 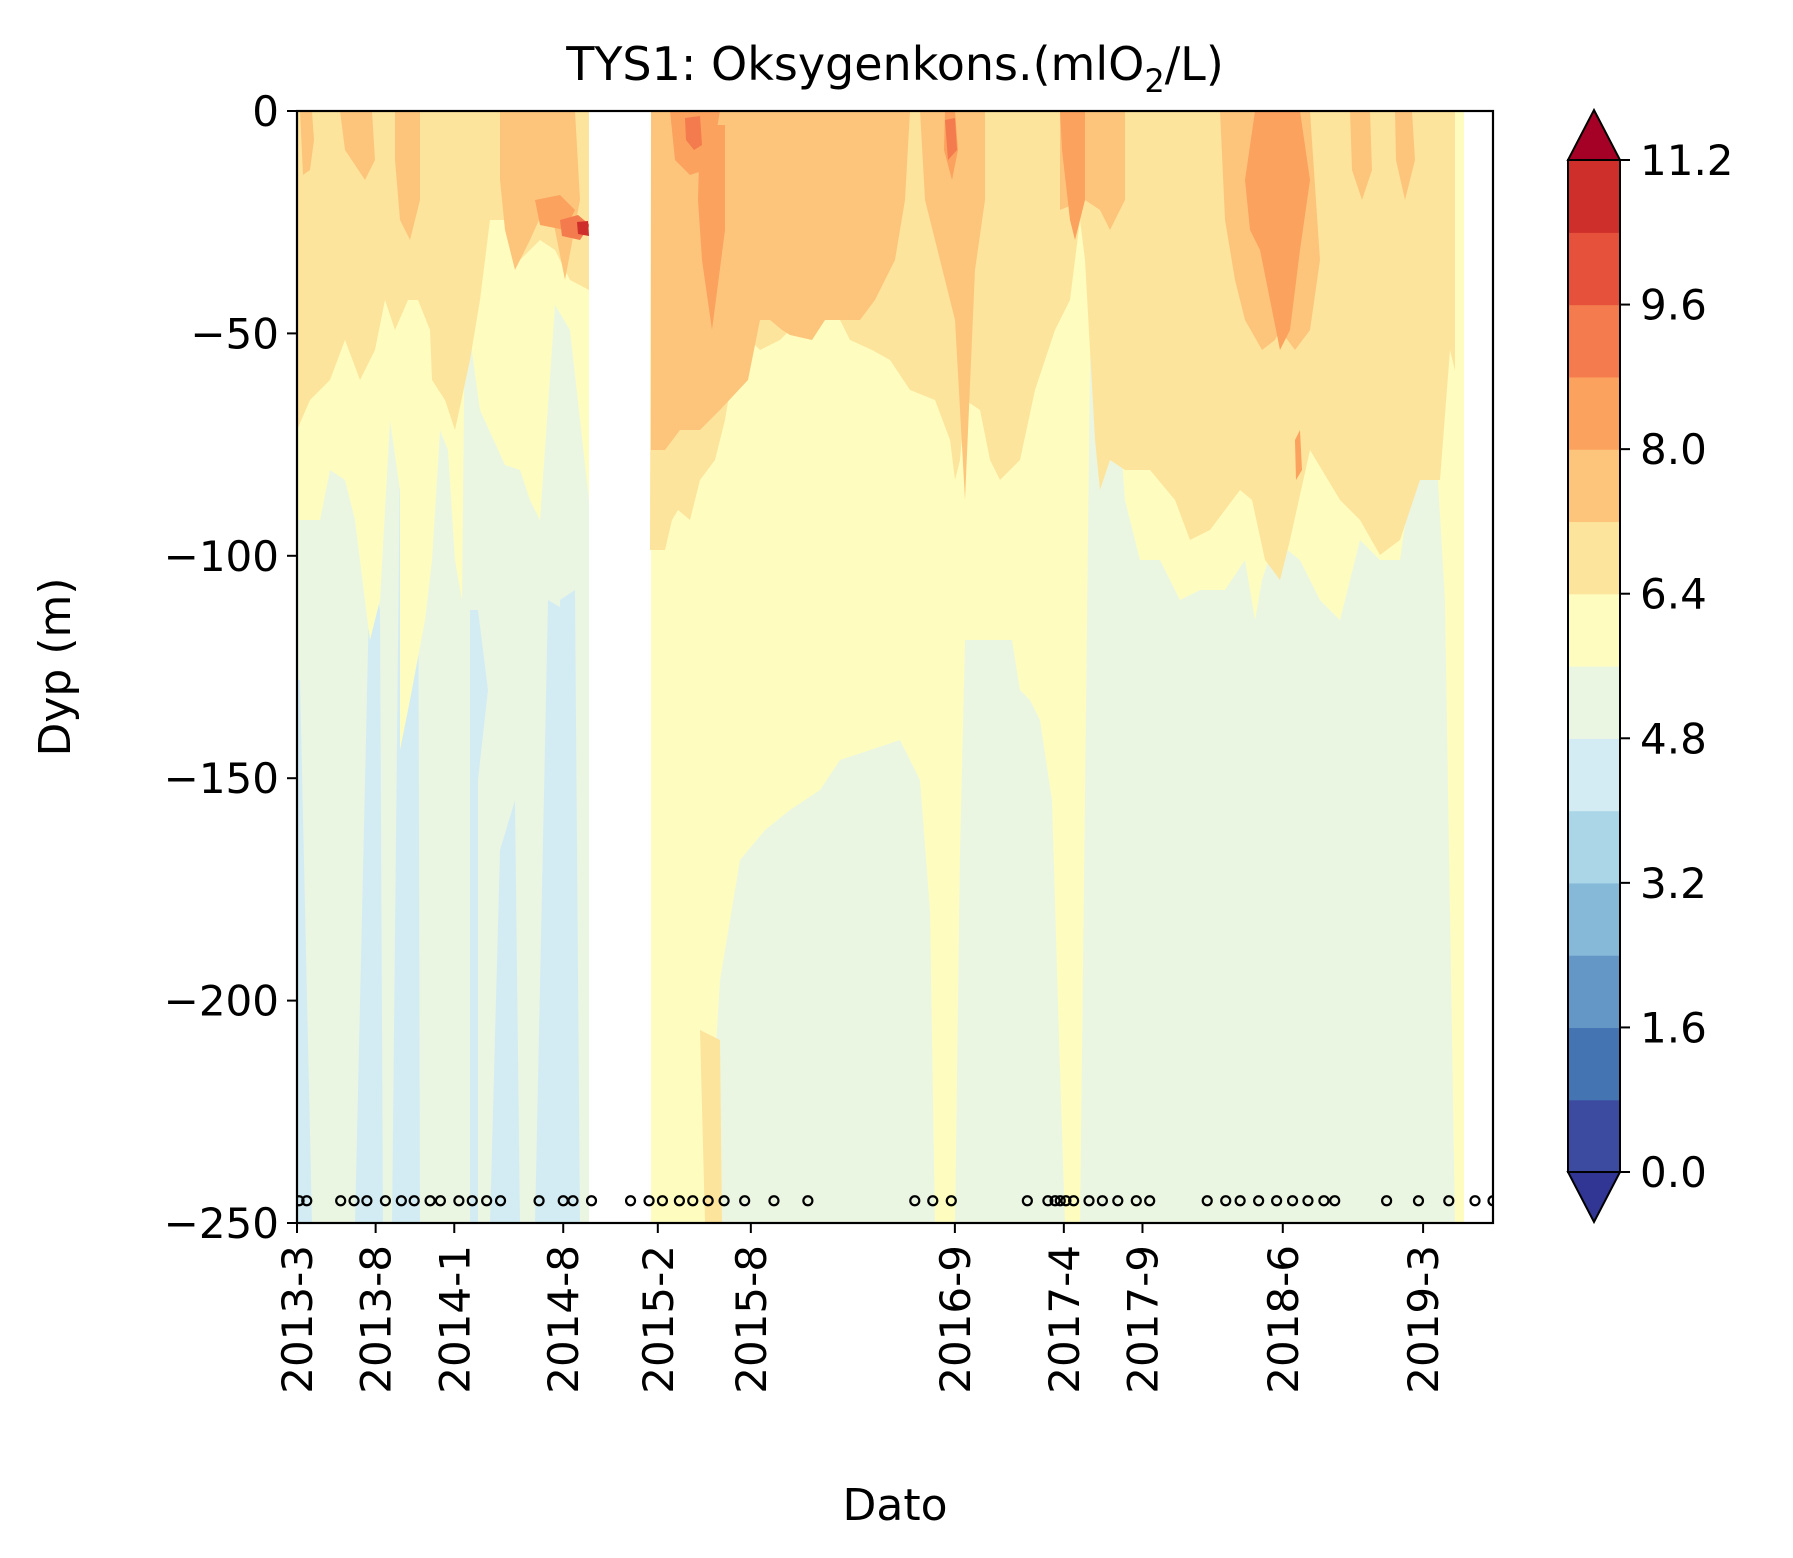 What do you see at coordinates (1459, 667) in the screenshot?
I see `contour-fill-yellow-column-right` at bounding box center [1459, 667].